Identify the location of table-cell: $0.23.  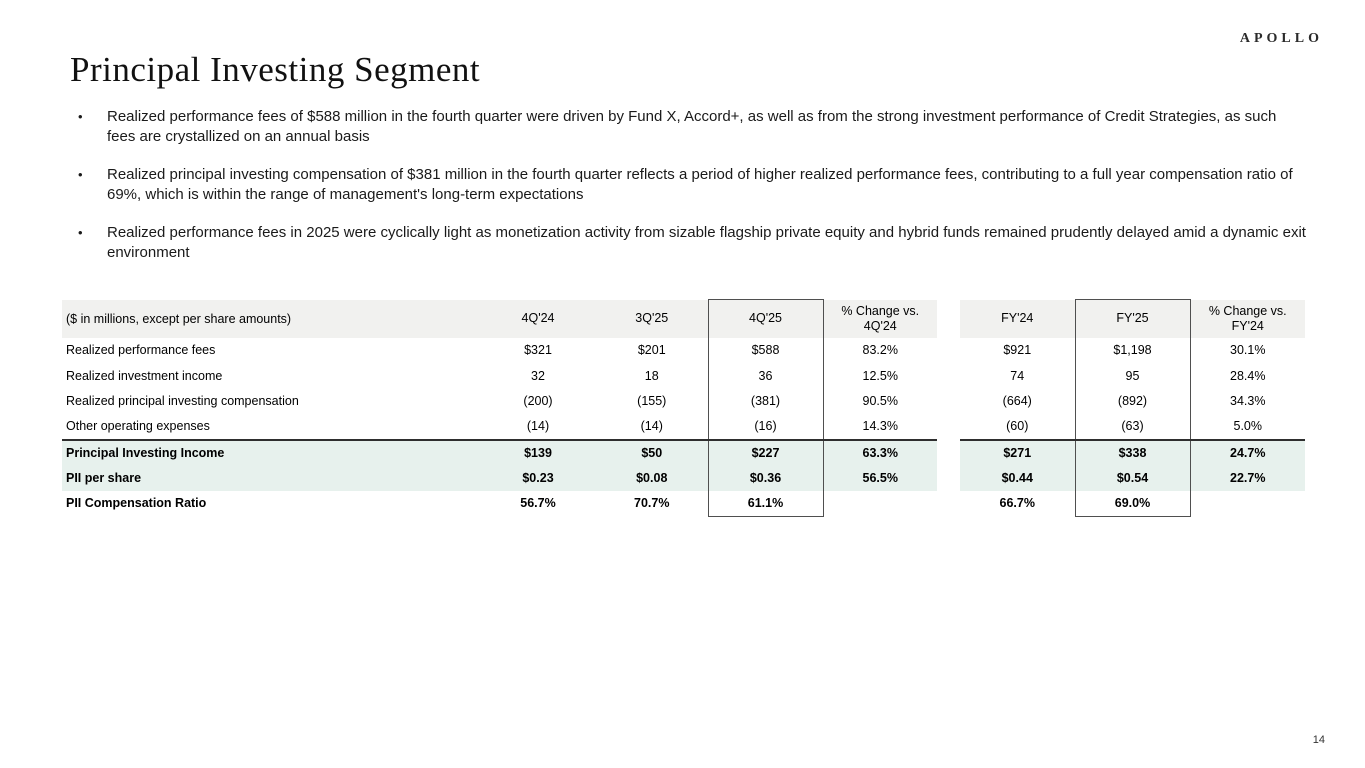
(538, 478).